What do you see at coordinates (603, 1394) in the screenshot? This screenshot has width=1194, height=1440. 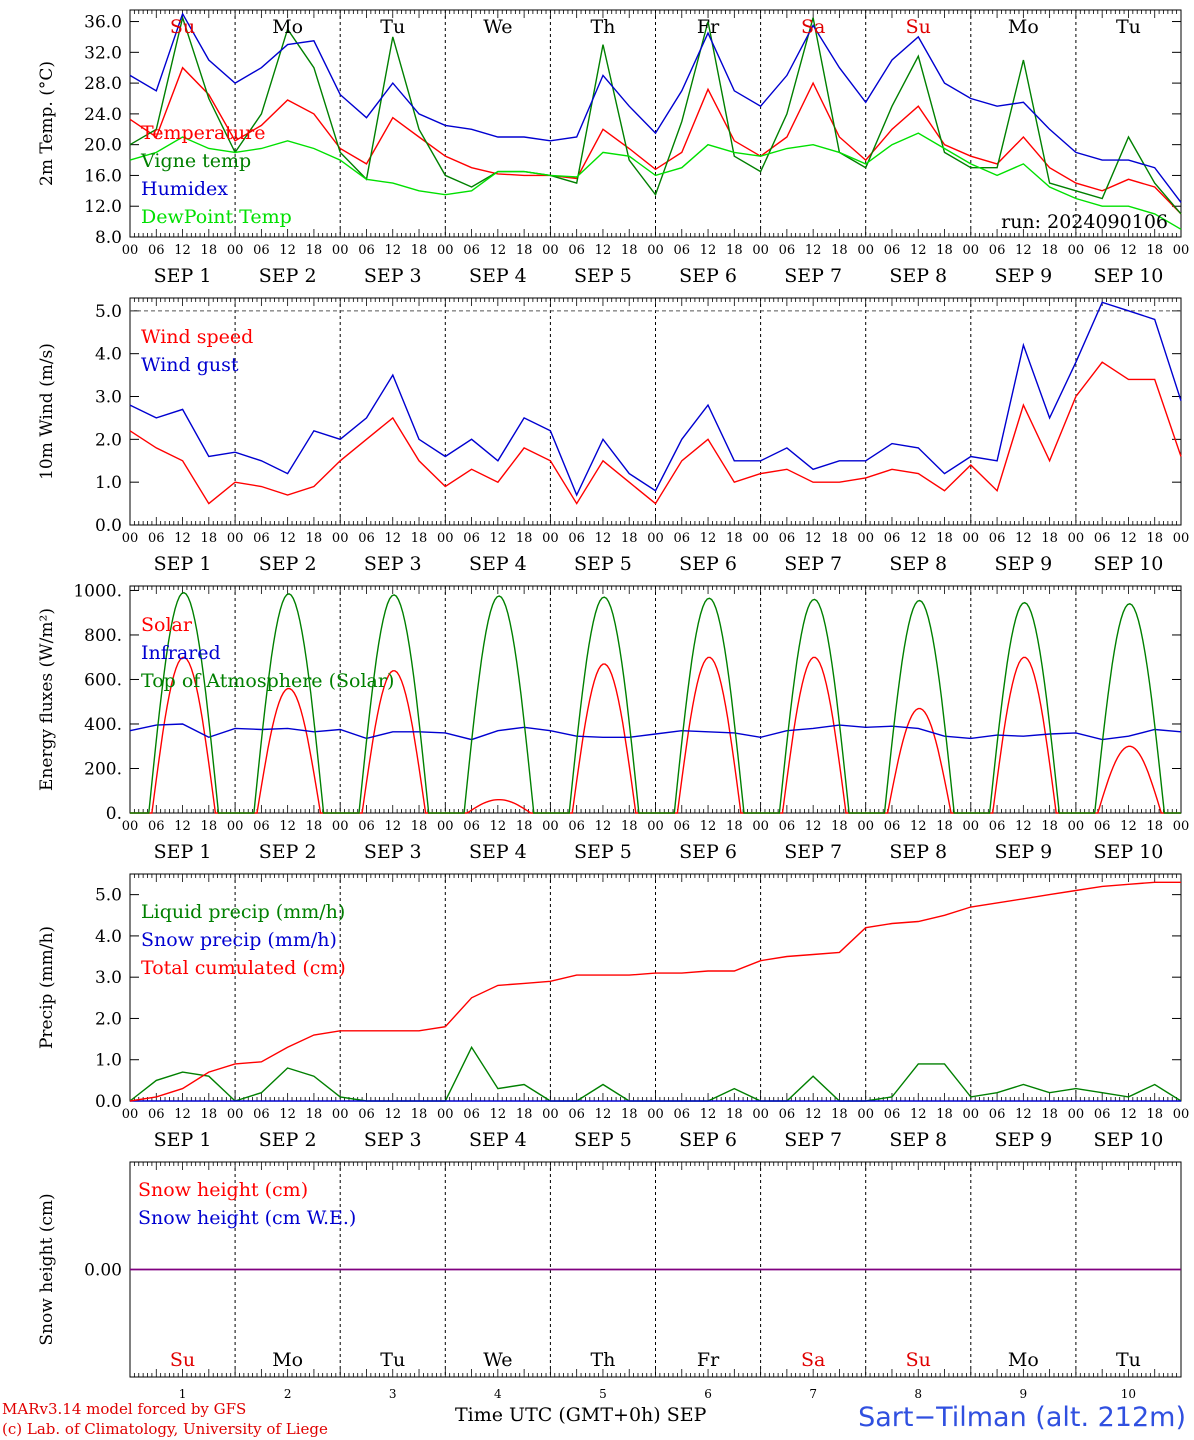 I see `day-number-label: 5` at bounding box center [603, 1394].